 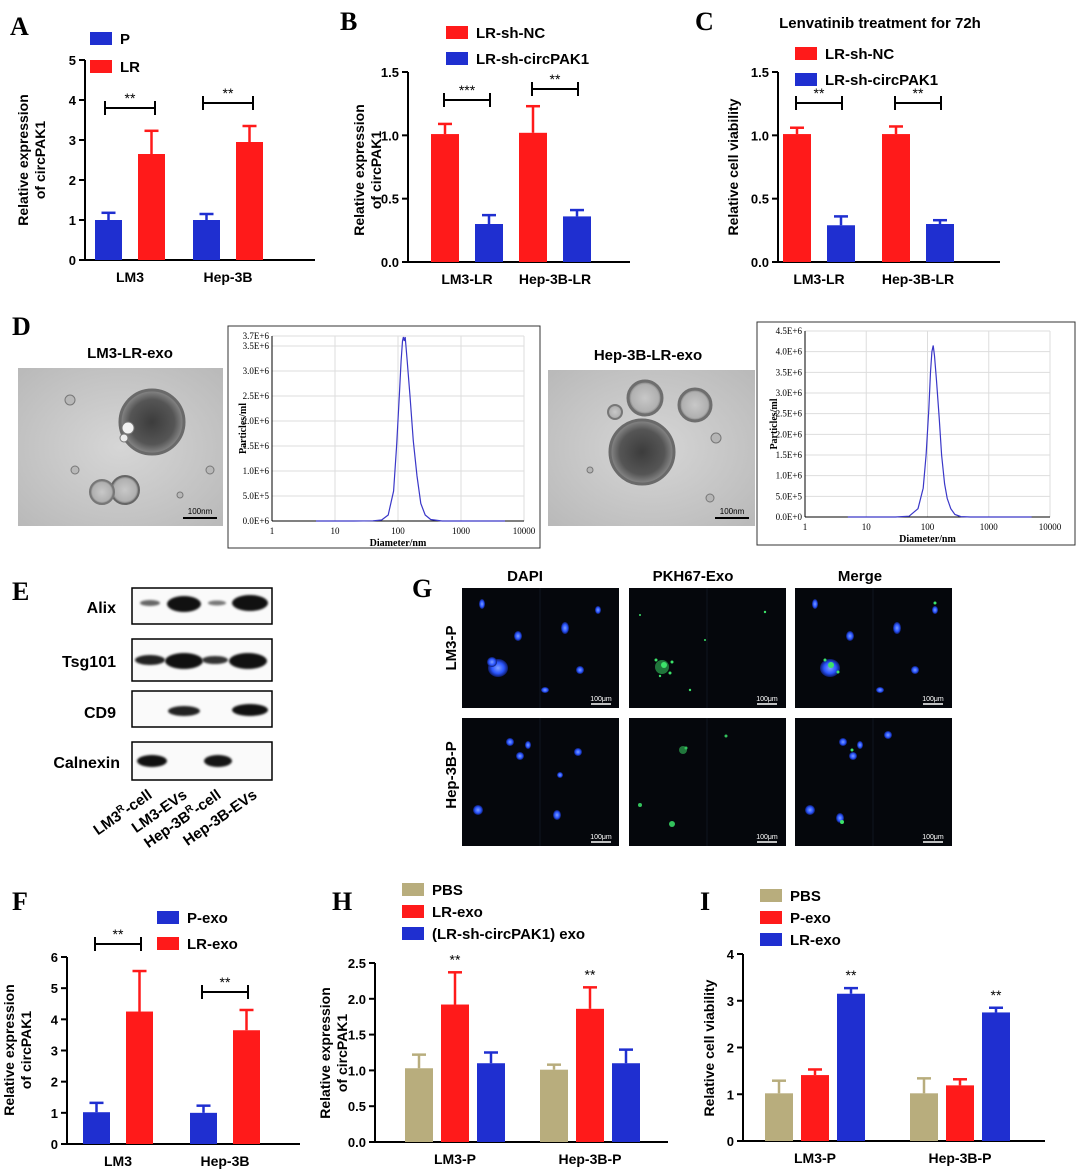 What do you see at coordinates (455, 1159) in the screenshot?
I see `x-tick-label: LM3-P` at bounding box center [455, 1159].